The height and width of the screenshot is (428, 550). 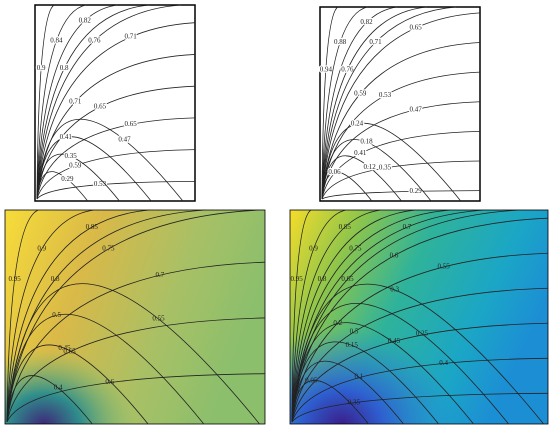 What do you see at coordinates (56, 315) in the screenshot?
I see `contour-label: 0.5` at bounding box center [56, 315].